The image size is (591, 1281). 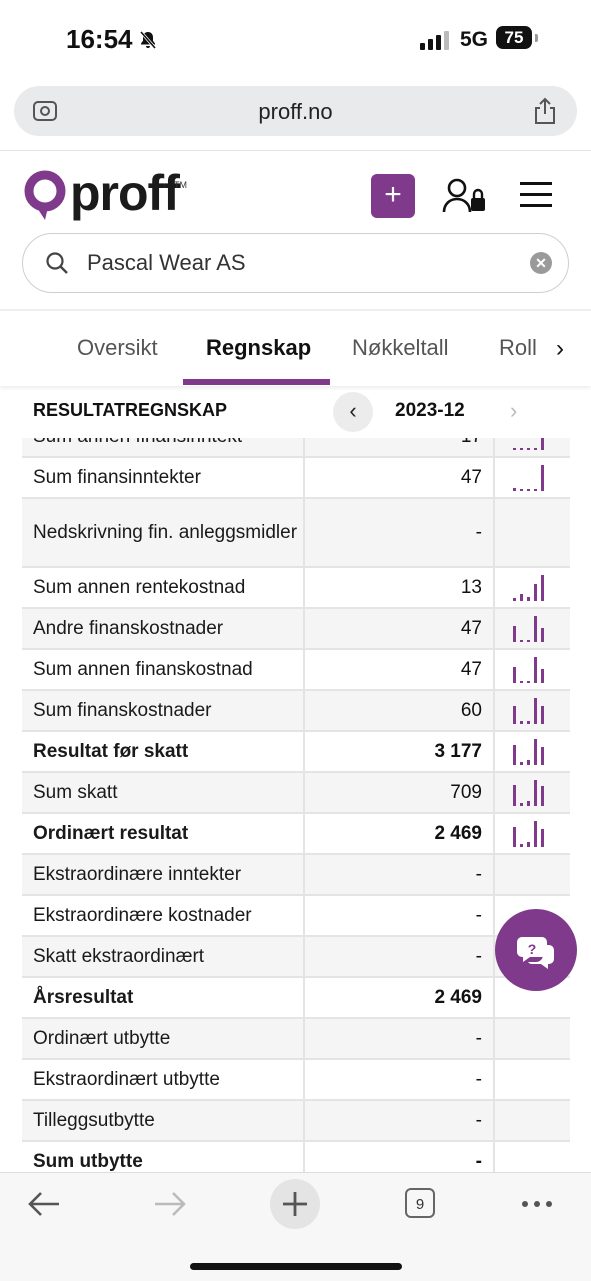 What do you see at coordinates (163, 1120) in the screenshot?
I see `row-label: Tilleggsutbytte` at bounding box center [163, 1120].